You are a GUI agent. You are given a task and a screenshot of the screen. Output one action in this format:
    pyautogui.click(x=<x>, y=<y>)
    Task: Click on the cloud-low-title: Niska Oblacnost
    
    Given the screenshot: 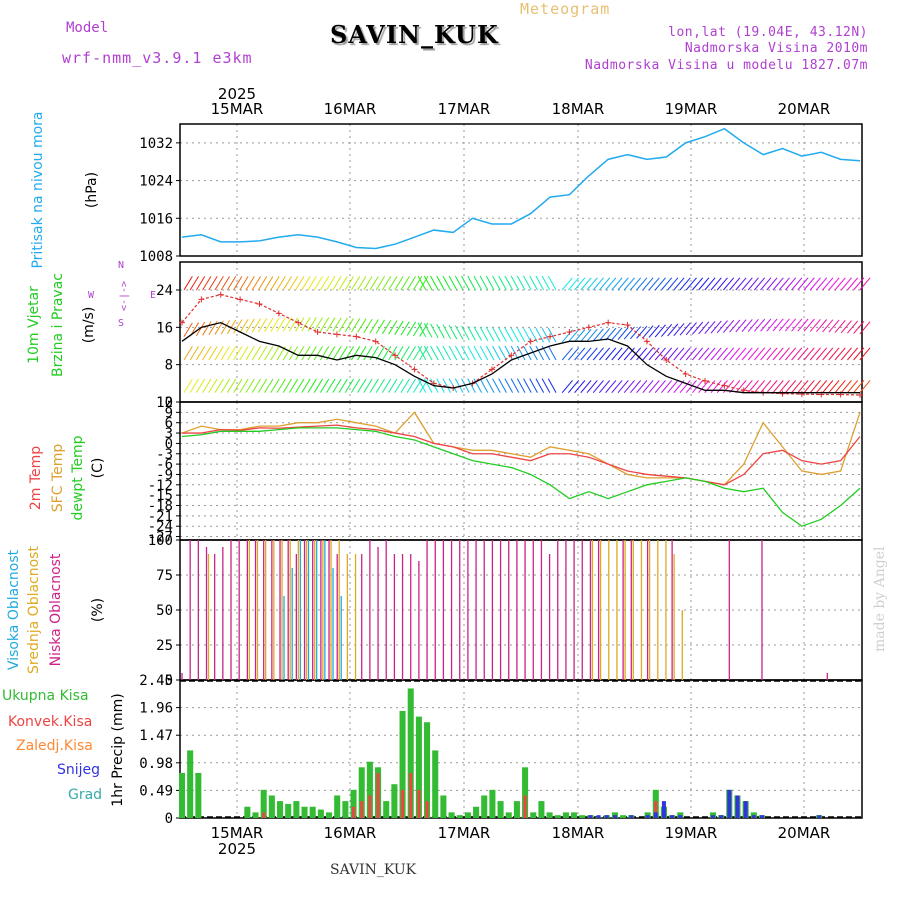 What is the action you would take?
    pyautogui.click(x=56, y=609)
    